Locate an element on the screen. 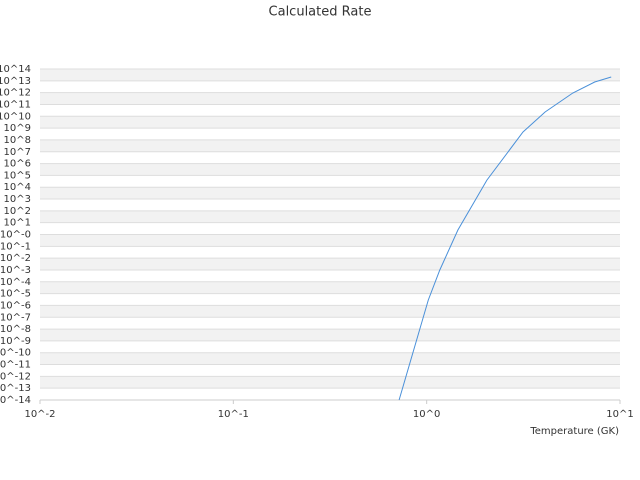  y-tick-label: 10^7 is located at coordinates (17, 152).